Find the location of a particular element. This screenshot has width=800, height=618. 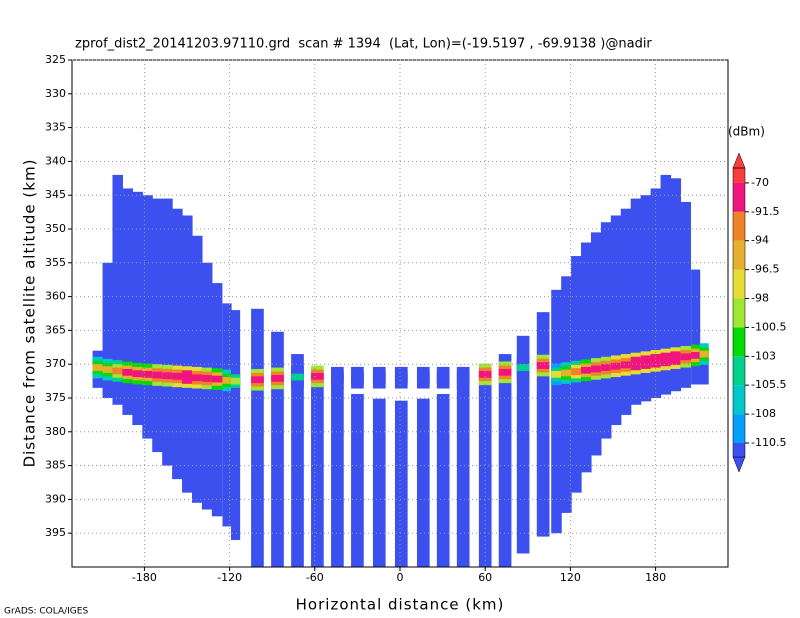

colorbar-label: -105.5 is located at coordinates (768, 384).